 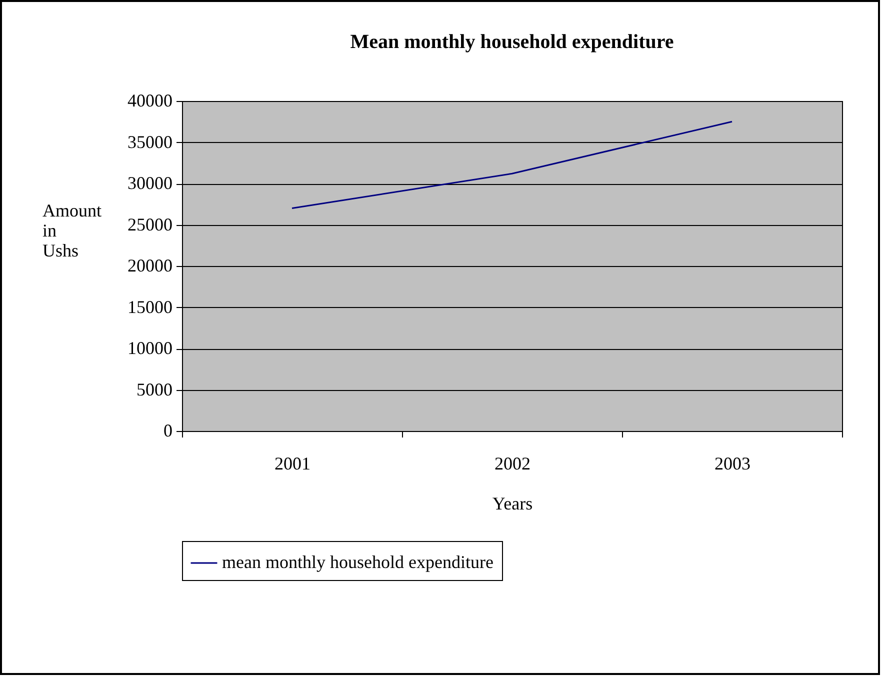 I want to click on y-tick-label: 40000, so click(x=150, y=100).